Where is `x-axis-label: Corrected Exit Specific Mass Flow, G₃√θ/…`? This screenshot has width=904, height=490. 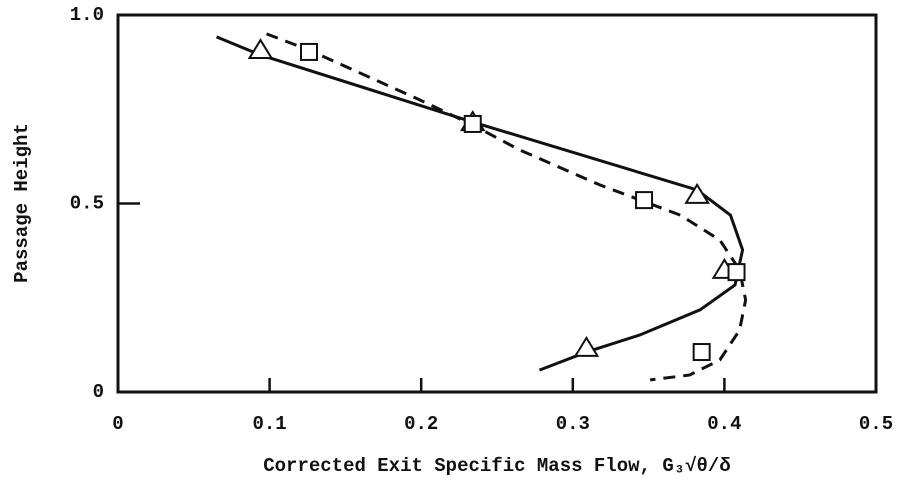
x-axis-label: Corrected Exit Specific Mass Flow, G₃√θ/… is located at coordinates (496, 466).